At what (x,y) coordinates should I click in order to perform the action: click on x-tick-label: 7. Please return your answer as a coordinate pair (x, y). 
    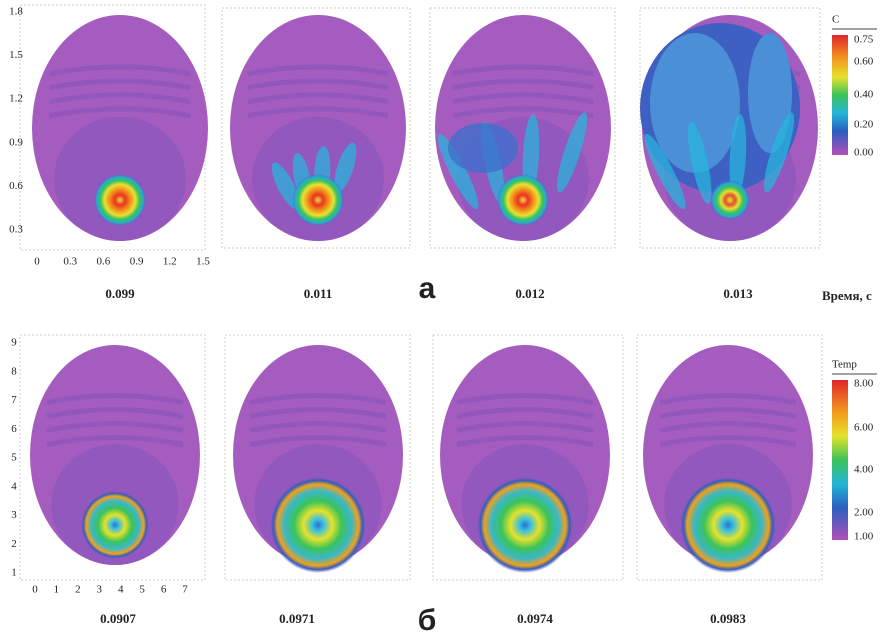
    Looking at the image, I should click on (185, 590).